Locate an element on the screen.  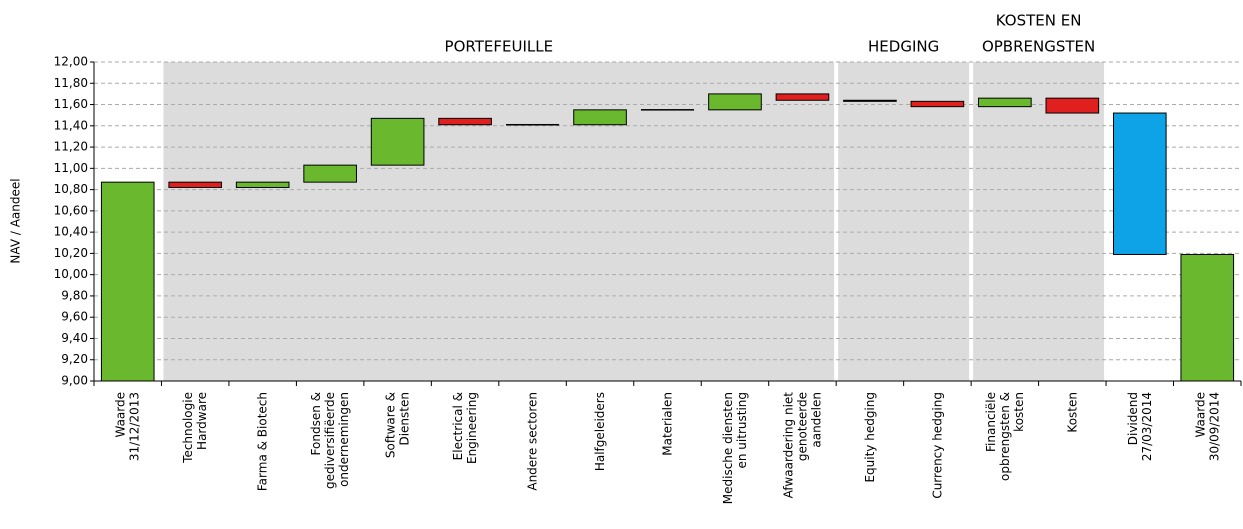
y-tick-label: 9,20 is located at coordinates (74, 359).